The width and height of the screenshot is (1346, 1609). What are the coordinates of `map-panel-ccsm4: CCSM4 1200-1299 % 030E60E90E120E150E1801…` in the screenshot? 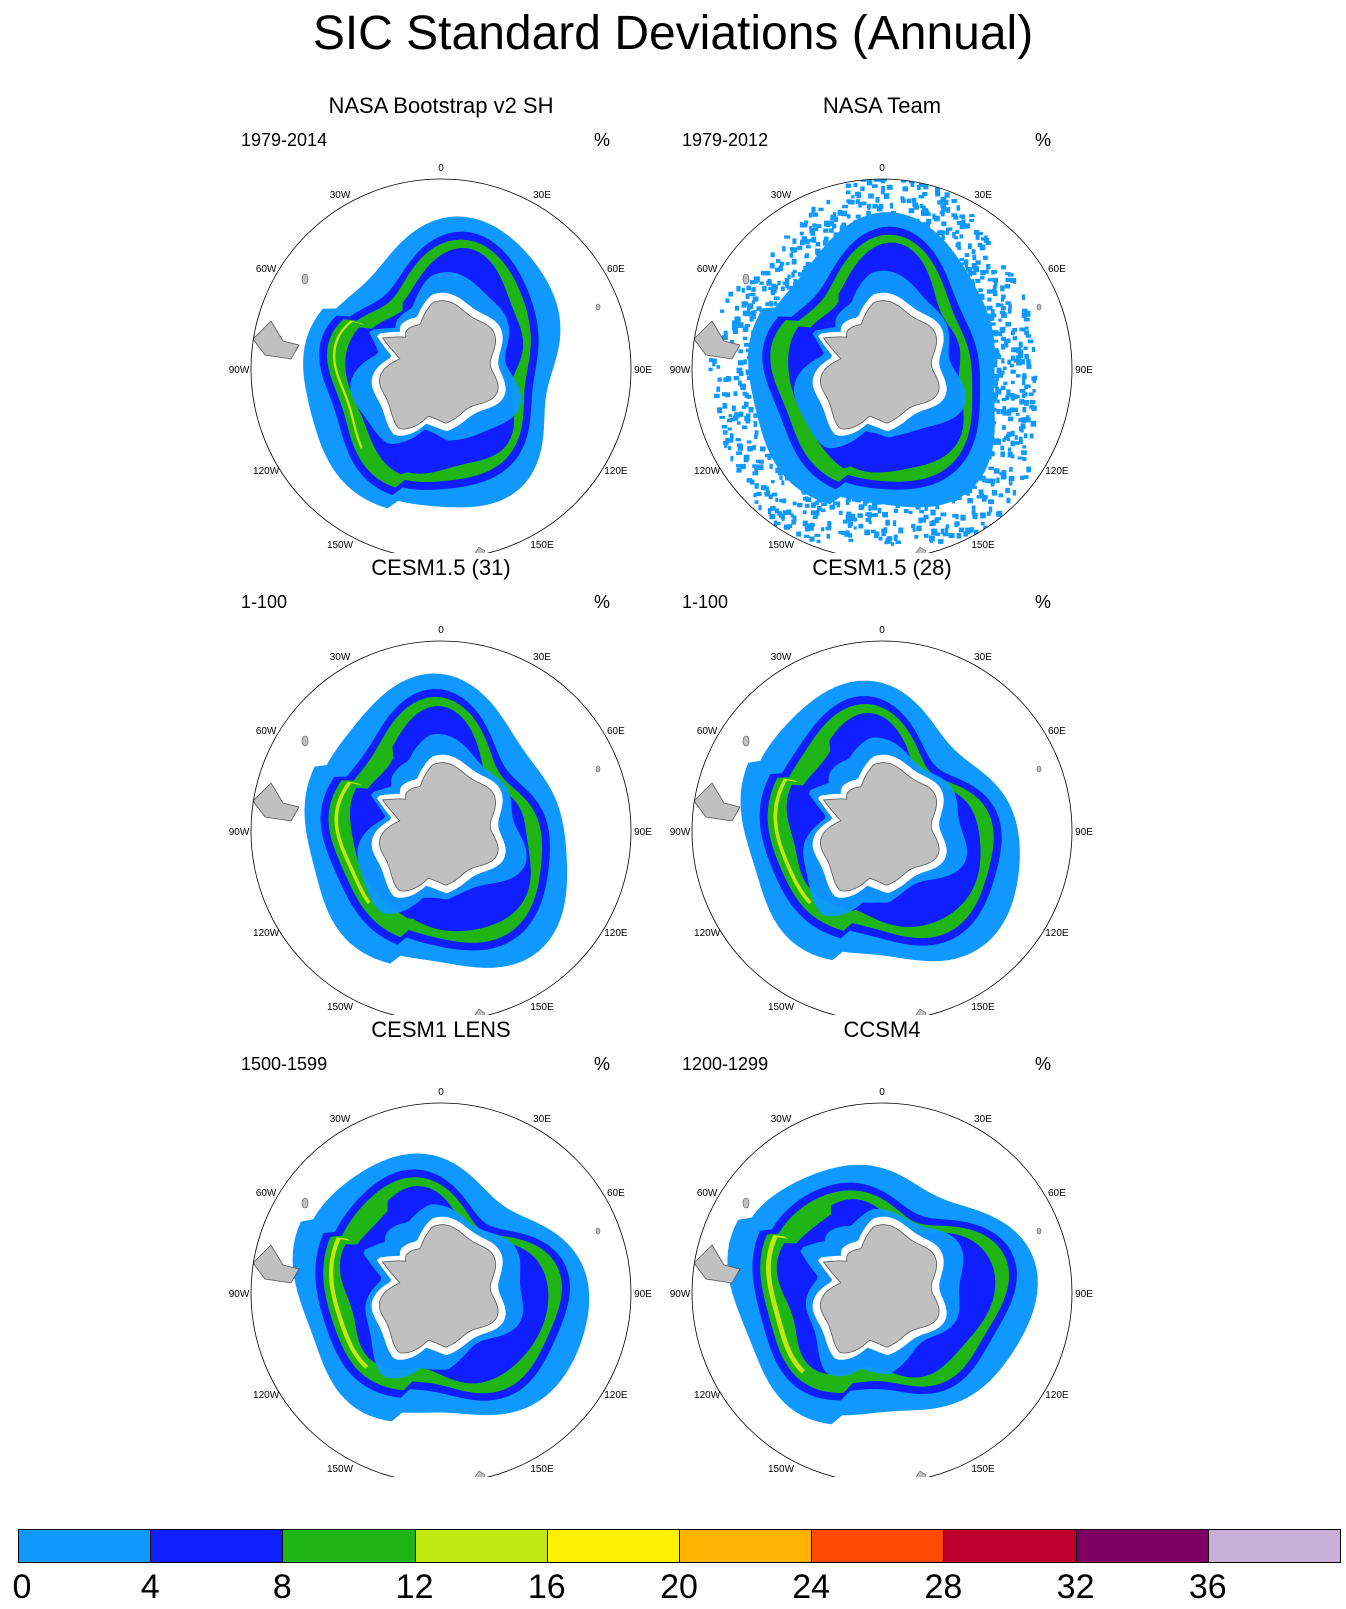 It's located at (882, 1247).